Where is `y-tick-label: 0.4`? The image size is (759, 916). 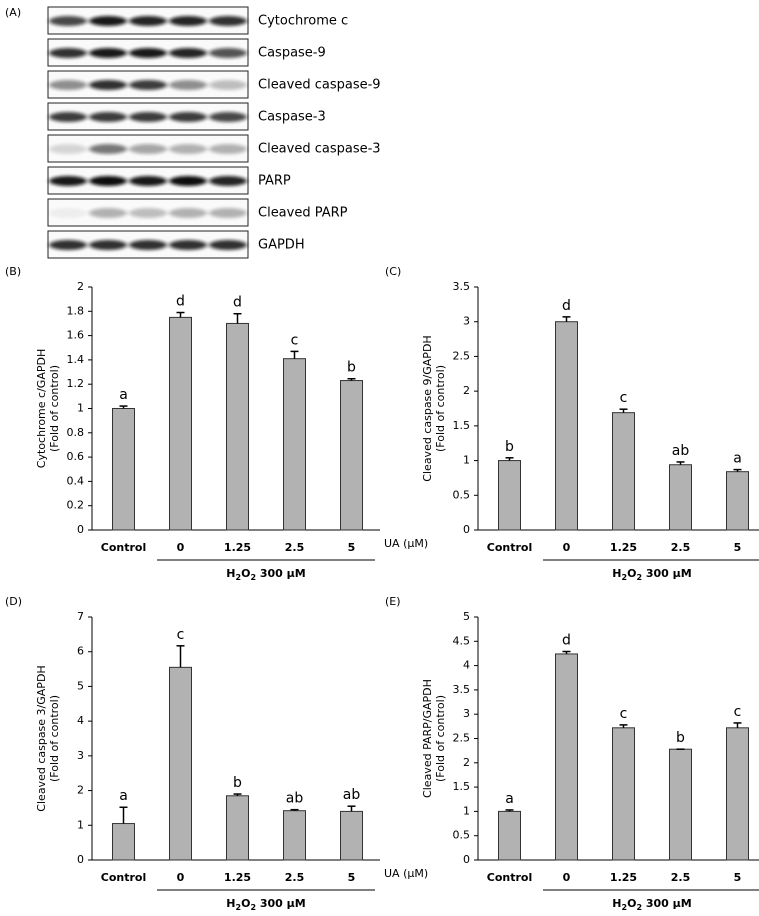
y-tick-label: 0.4 is located at coordinates (76, 480).